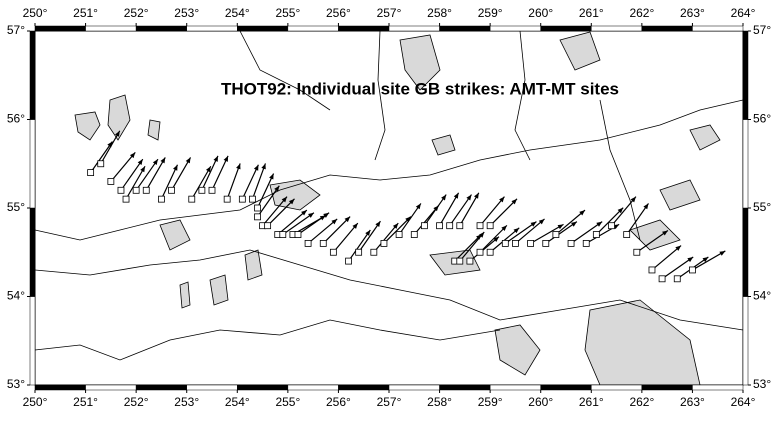  I want to click on x-tick-label: 253°, so click(186, 13).